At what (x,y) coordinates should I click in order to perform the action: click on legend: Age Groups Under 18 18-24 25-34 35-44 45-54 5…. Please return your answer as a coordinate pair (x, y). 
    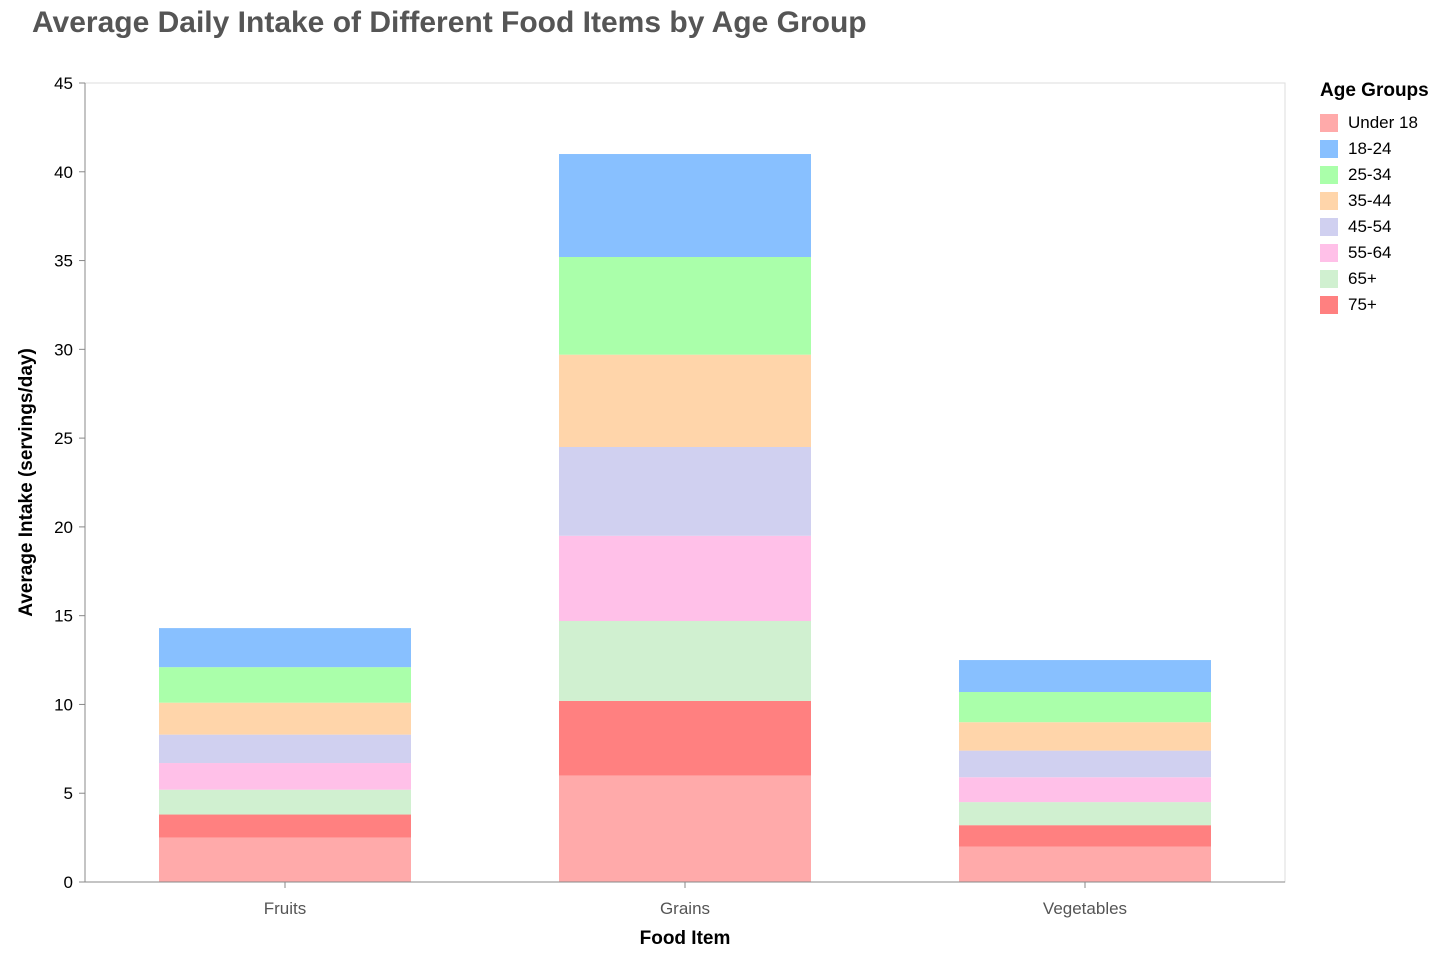
    Looking at the image, I should click on (1374, 199).